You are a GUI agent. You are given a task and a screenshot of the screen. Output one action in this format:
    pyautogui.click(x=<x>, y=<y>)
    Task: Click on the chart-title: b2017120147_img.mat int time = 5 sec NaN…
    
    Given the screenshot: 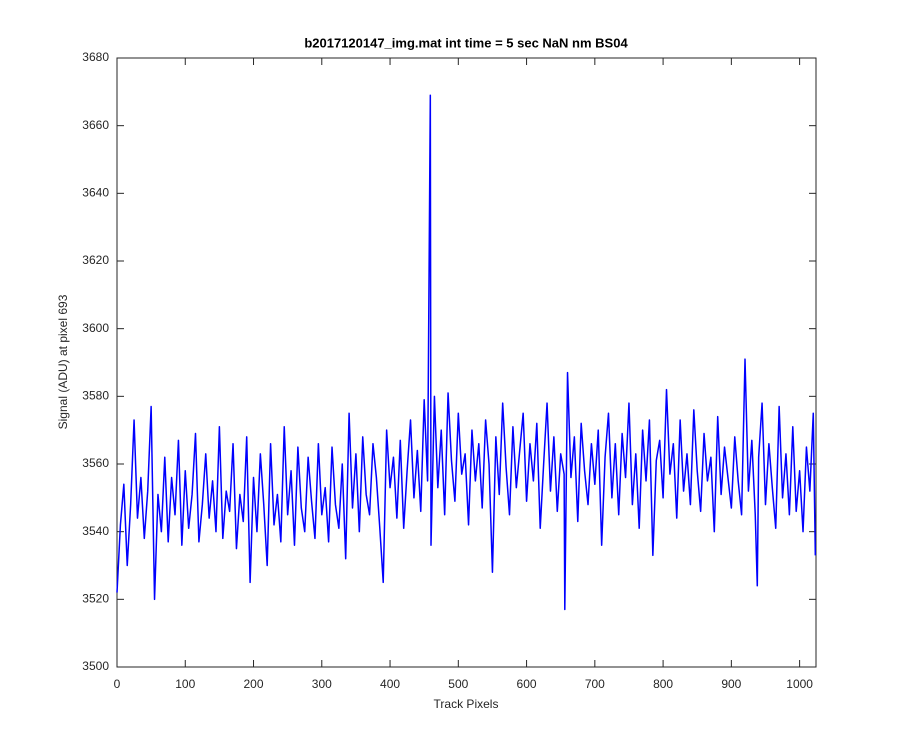 What is the action you would take?
    pyautogui.click(x=466, y=42)
    